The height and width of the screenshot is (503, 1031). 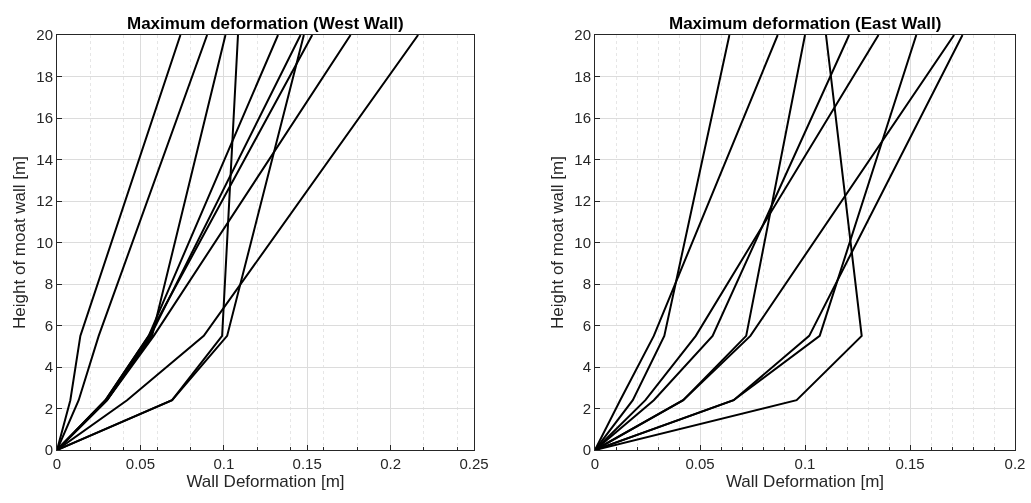 I want to click on chart-title: Maximum deformation (West Wall), so click(x=265, y=23).